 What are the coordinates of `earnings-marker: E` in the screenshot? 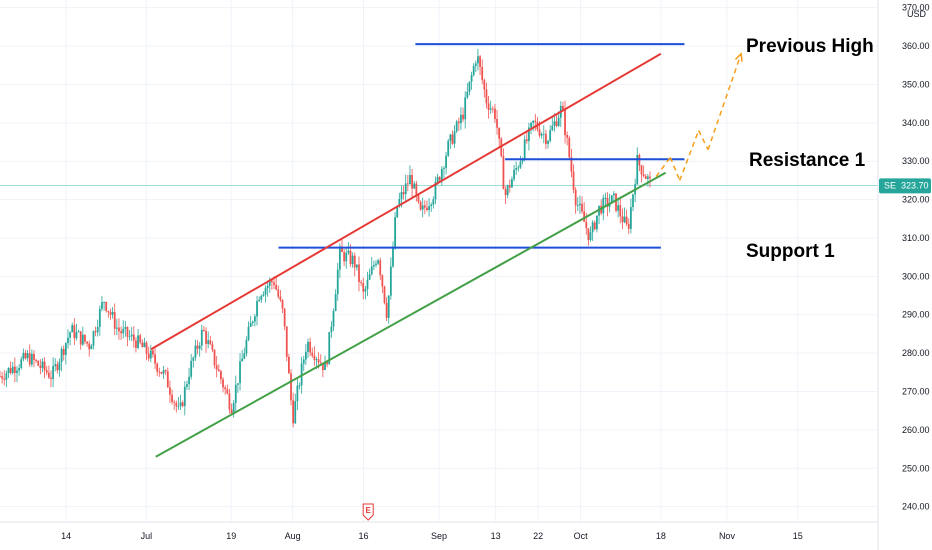 It's located at (368, 512).